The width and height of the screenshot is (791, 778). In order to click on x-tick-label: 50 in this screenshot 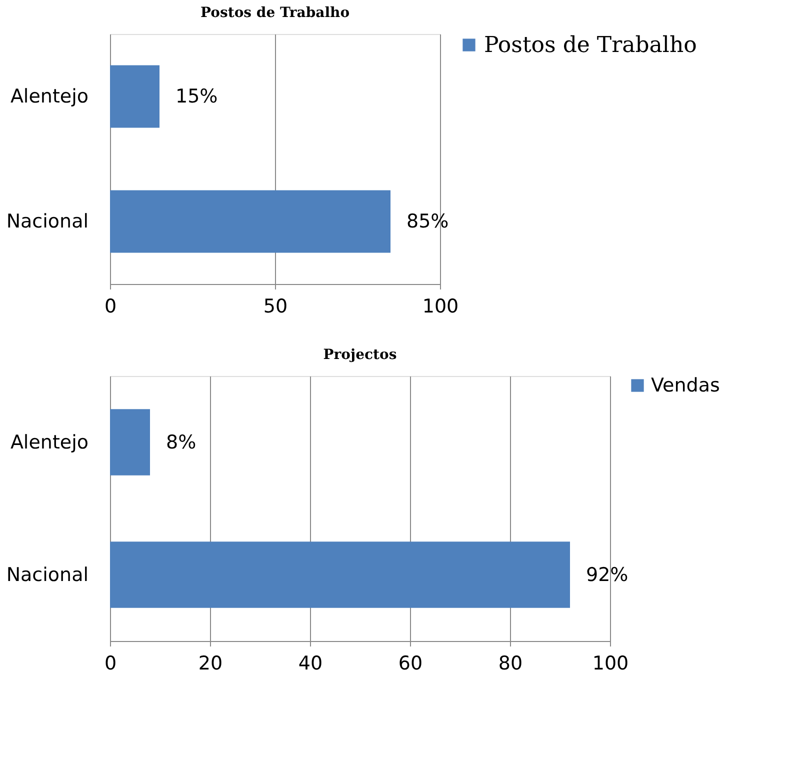, I will do `click(275, 307)`.